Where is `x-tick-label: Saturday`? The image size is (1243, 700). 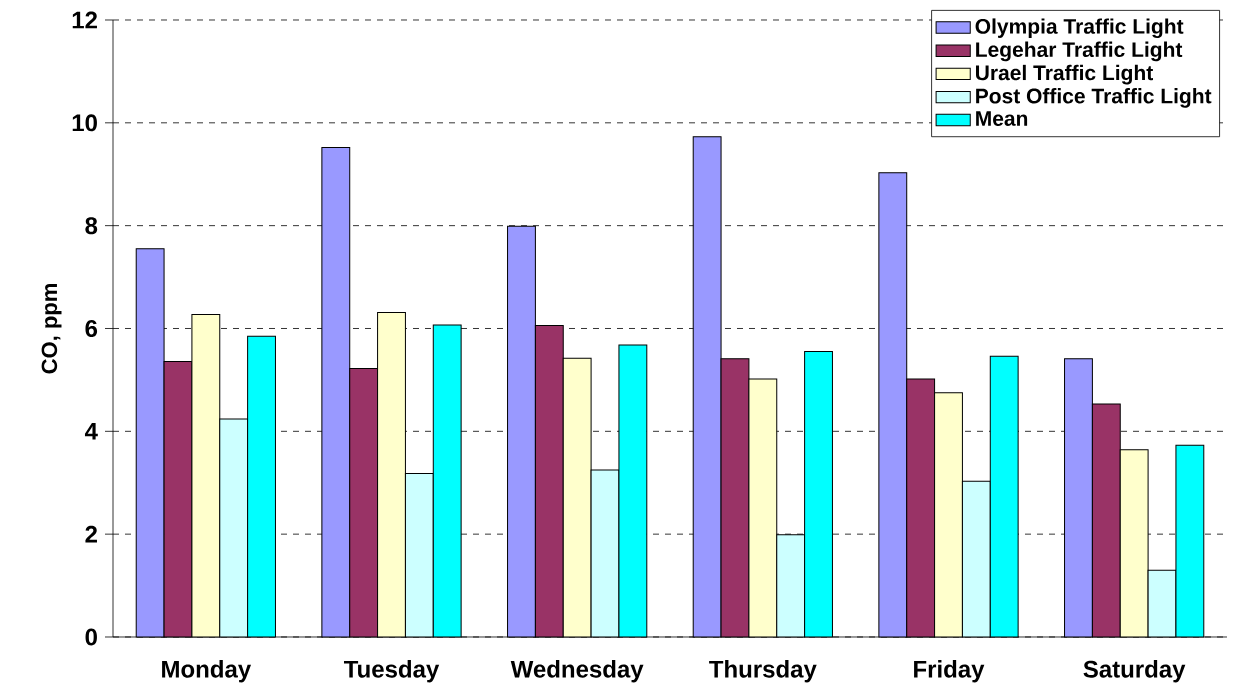
x-tick-label: Saturday is located at coordinates (1134, 671).